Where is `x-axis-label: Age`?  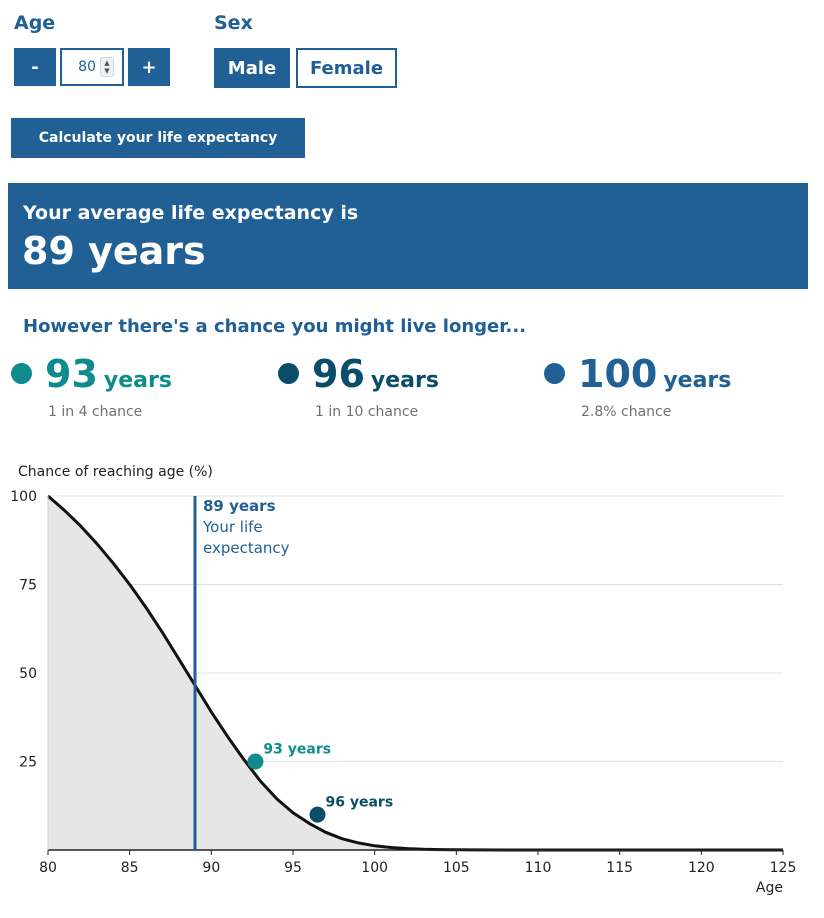 x-axis-label: Age is located at coordinates (769, 888).